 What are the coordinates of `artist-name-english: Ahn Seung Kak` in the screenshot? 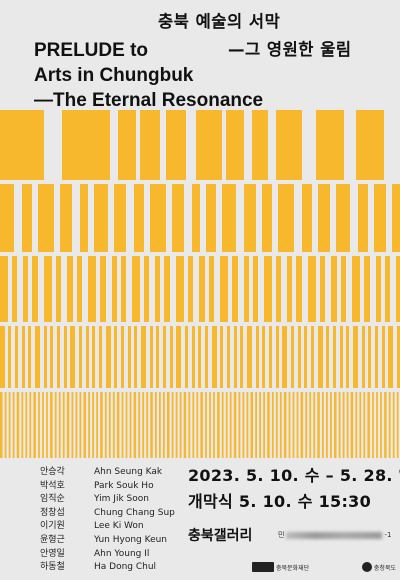 It's located at (128, 472).